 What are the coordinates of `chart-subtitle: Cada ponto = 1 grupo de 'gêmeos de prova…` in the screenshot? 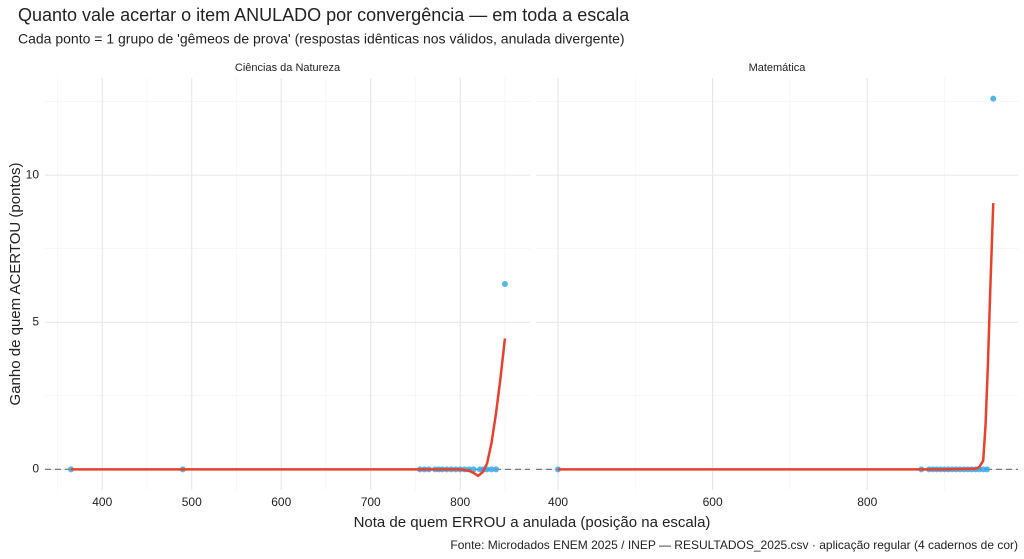 It's located at (321, 39).